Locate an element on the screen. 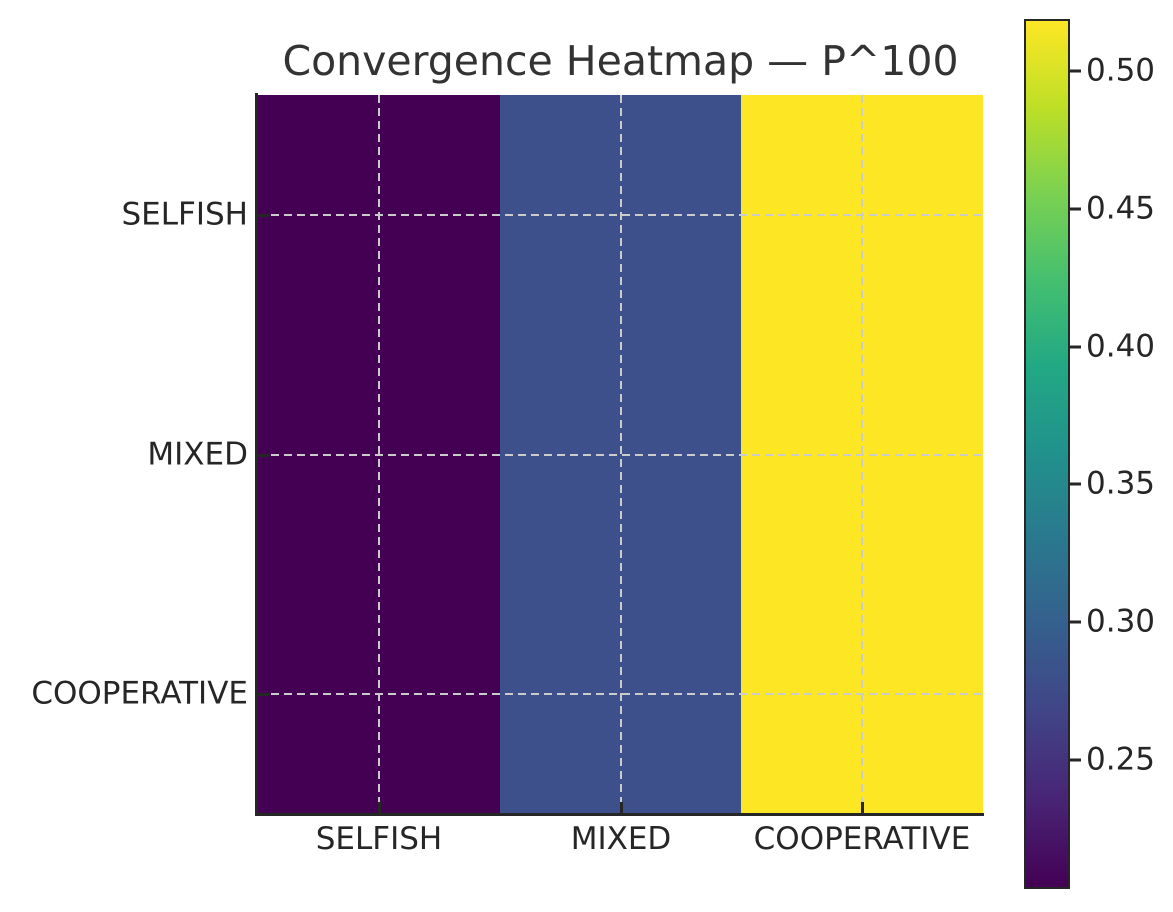 The height and width of the screenshot is (912, 1173). colorbar-tick-label: 0.35 is located at coordinates (1121, 483).